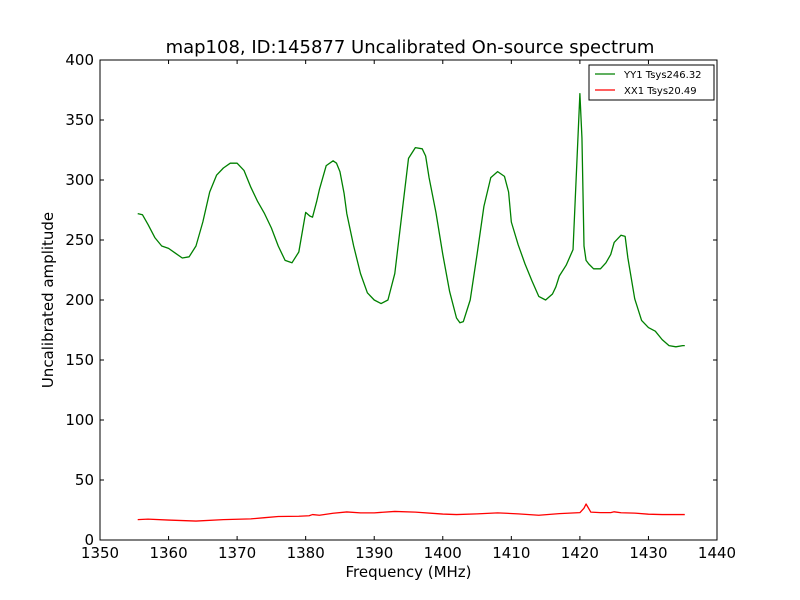 The height and width of the screenshot is (600, 800). Describe the element at coordinates (648, 553) in the screenshot. I see `x-tick-label: 1430` at that location.